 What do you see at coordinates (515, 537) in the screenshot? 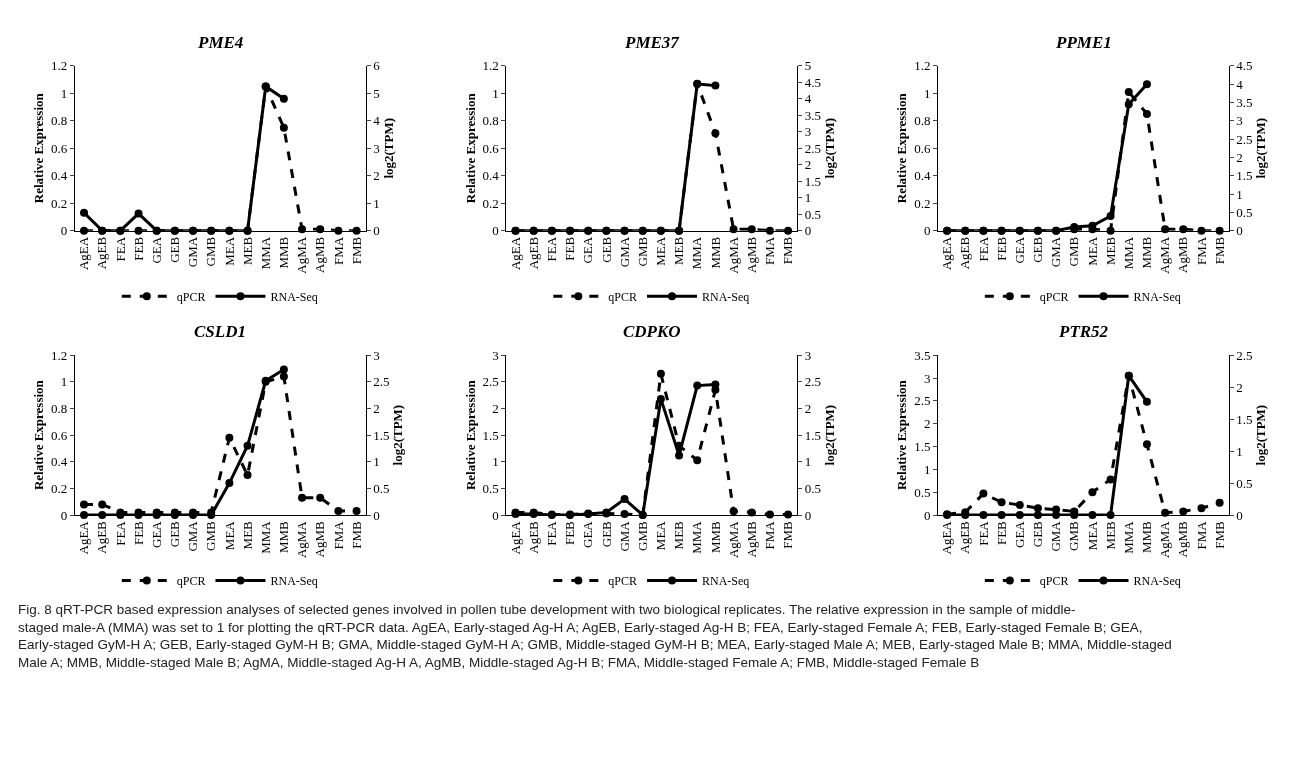
I see `x-tick-label: AgEA` at bounding box center [515, 537].